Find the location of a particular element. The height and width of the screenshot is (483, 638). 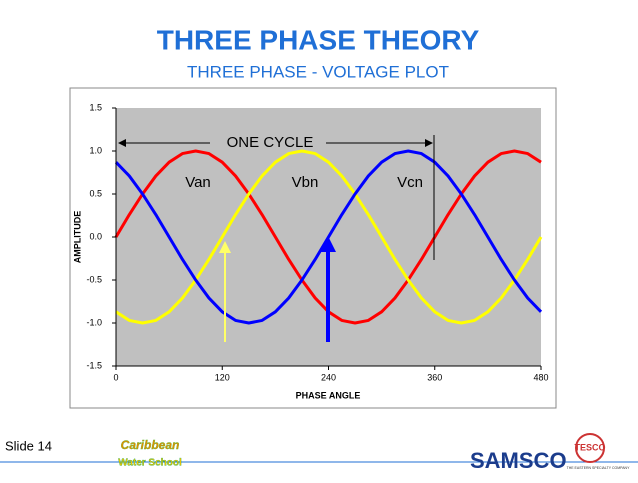

y-tick-label: -1.0 is located at coordinates (94, 322).